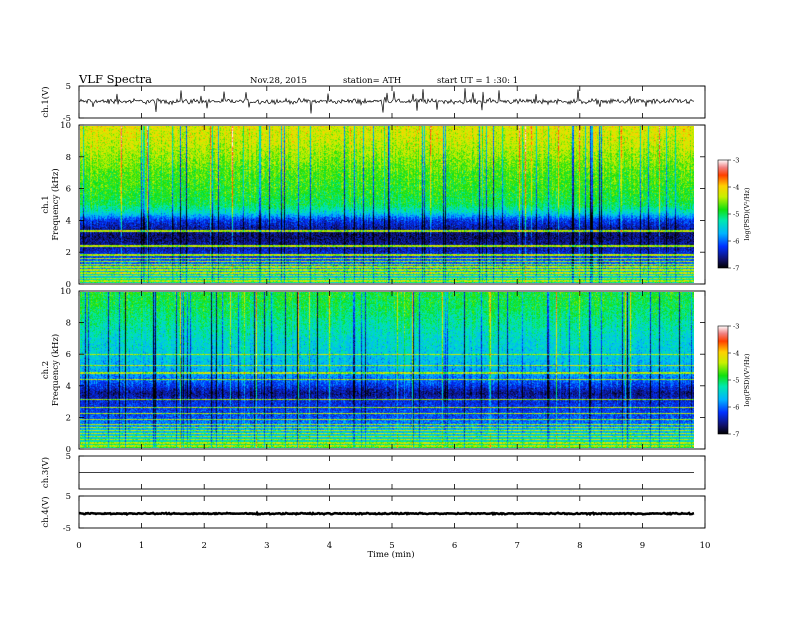 Image resolution: width=792 pixels, height=617 pixels. I want to click on x-tick-label: 7, so click(516, 546).